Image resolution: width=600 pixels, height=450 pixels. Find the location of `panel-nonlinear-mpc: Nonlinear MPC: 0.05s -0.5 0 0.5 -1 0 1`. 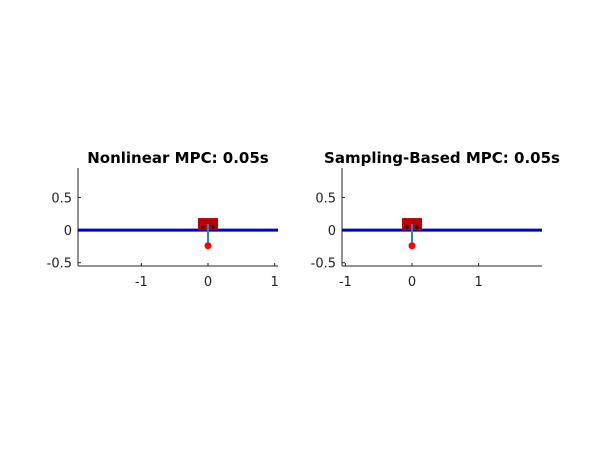

panel-nonlinear-mpc: Nonlinear MPC: 0.05s -0.5 0 0.5 -1 0 1 is located at coordinates (163, 219).